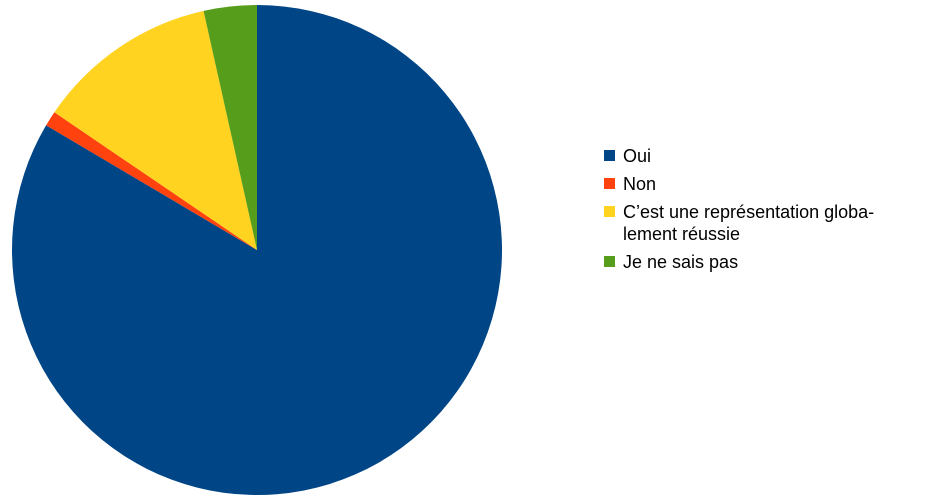  I want to click on legend-item-je-ne-sais-pas: Je ne sais pas, so click(769, 262).